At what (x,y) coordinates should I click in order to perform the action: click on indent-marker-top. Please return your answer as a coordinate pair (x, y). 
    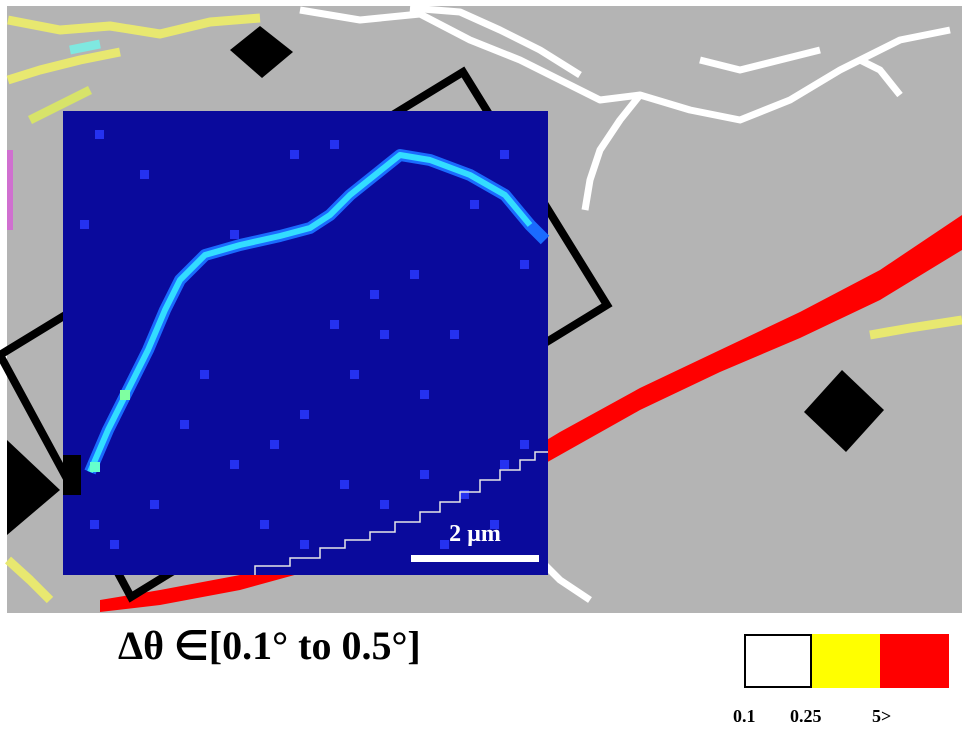
    Looking at the image, I should click on (261, 52).